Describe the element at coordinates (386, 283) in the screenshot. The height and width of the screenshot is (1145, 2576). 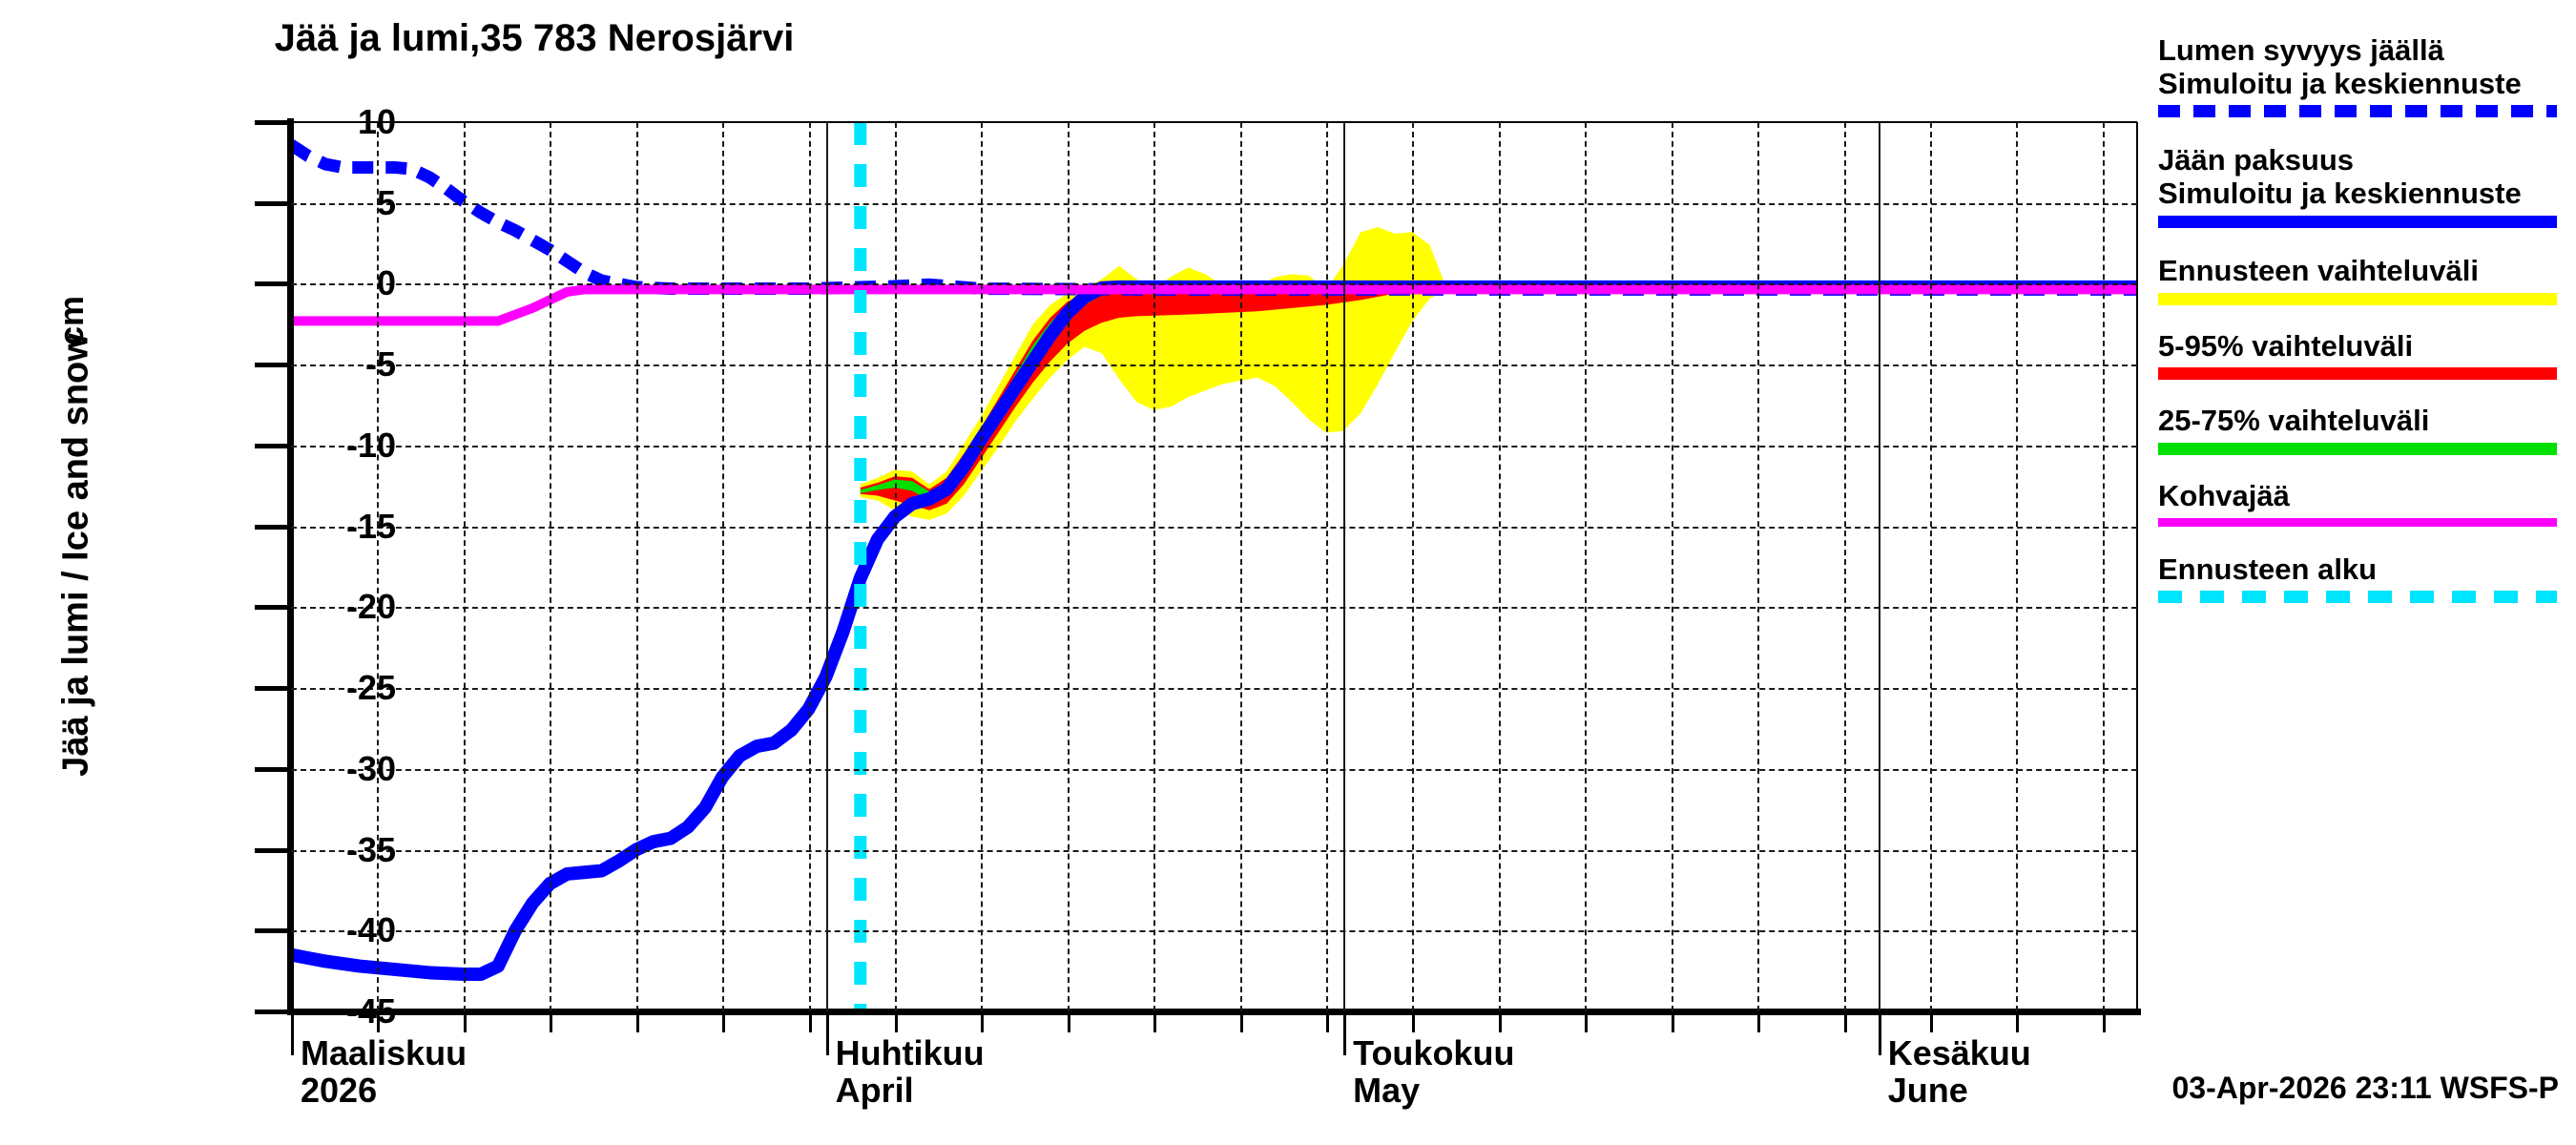
I see `y-axis-tick-label: 0` at that location.